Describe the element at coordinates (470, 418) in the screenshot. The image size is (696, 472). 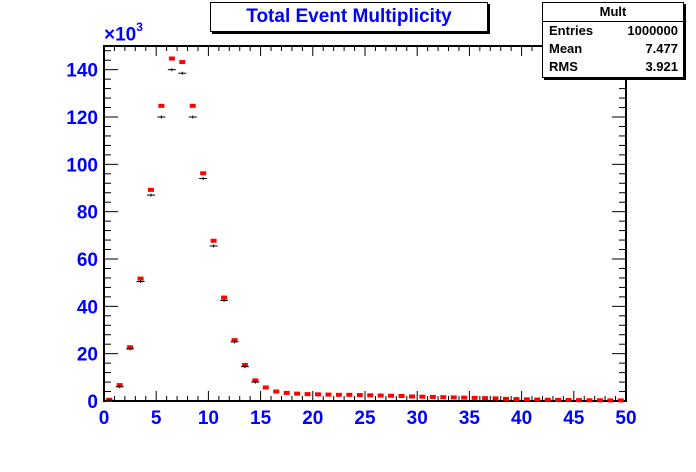
I see `x-tick-label: 35` at that location.